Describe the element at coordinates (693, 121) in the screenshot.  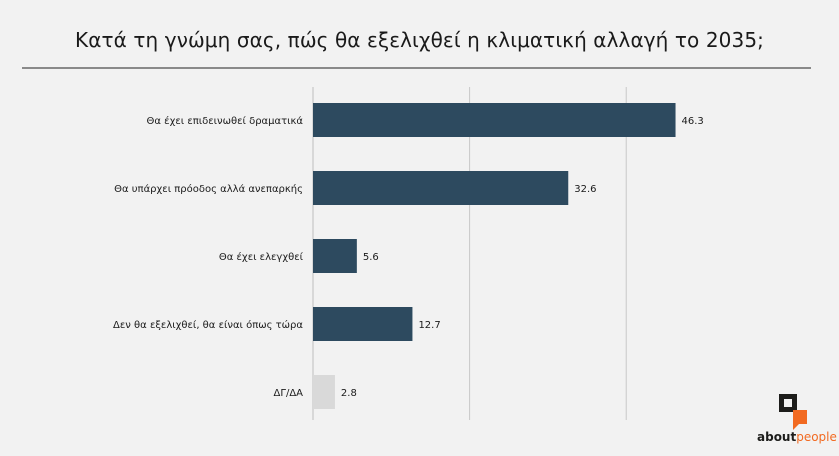
I see `value-label: 46.3` at that location.